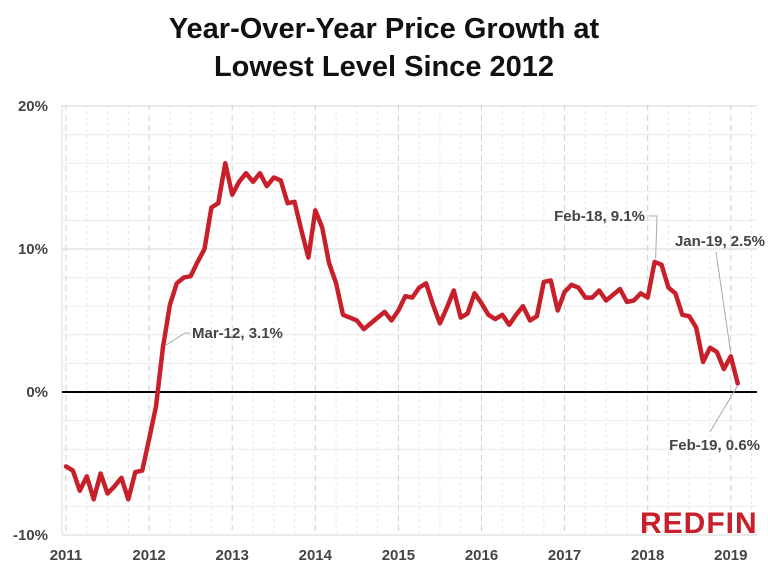 The image size is (768, 576). I want to click on y-tick-label: -10%, so click(30, 535).